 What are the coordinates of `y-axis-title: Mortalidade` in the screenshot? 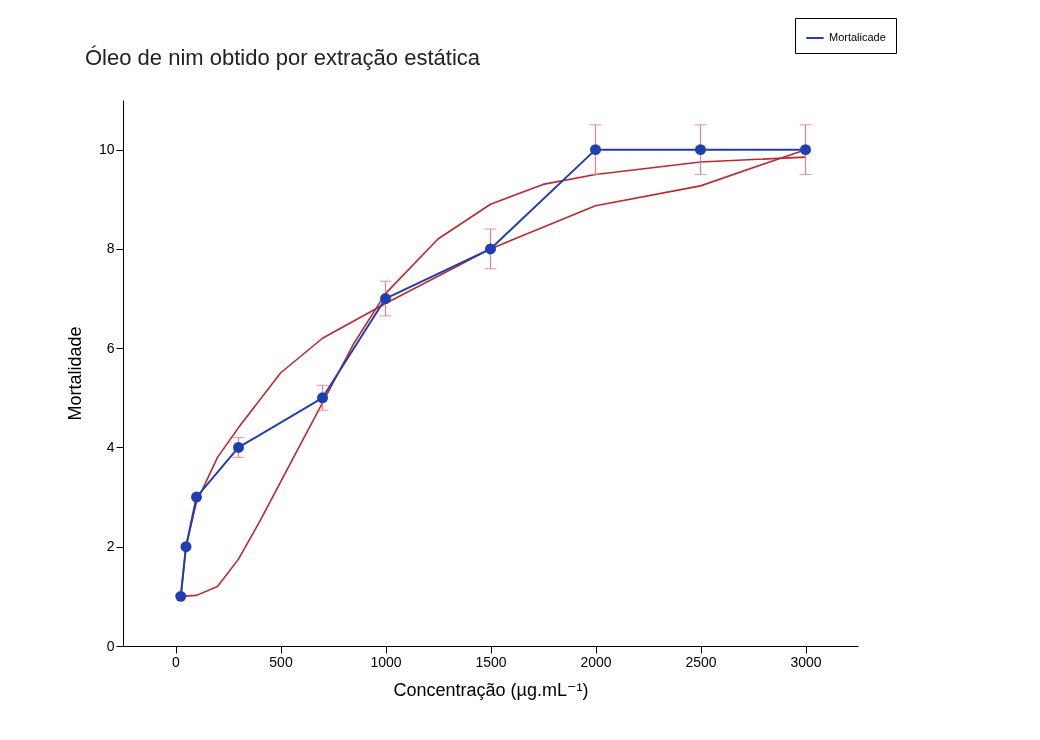 It's located at (74, 373).